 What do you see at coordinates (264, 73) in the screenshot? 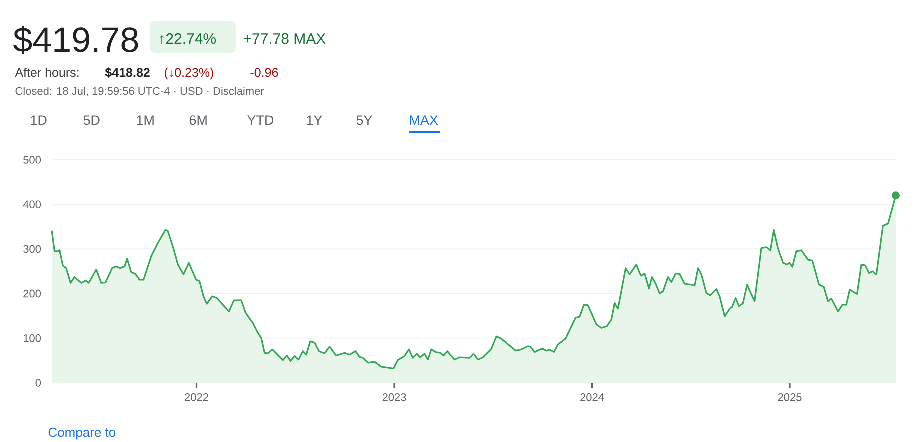
I see `text: -0.96` at bounding box center [264, 73].